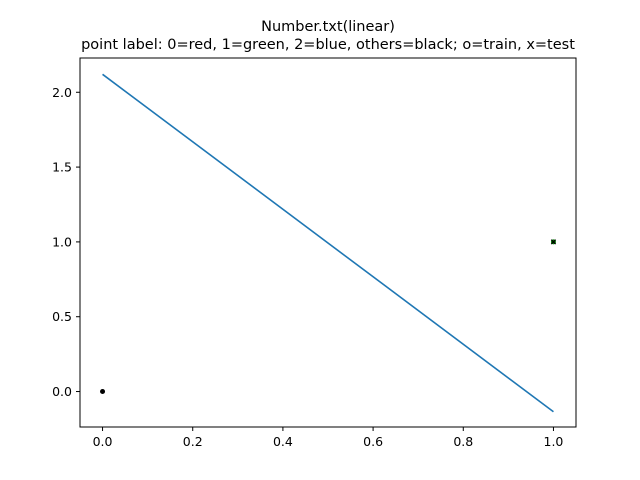 The height and width of the screenshot is (480, 640). What do you see at coordinates (103, 441) in the screenshot?
I see `x-tick-label: 0.0` at bounding box center [103, 441].